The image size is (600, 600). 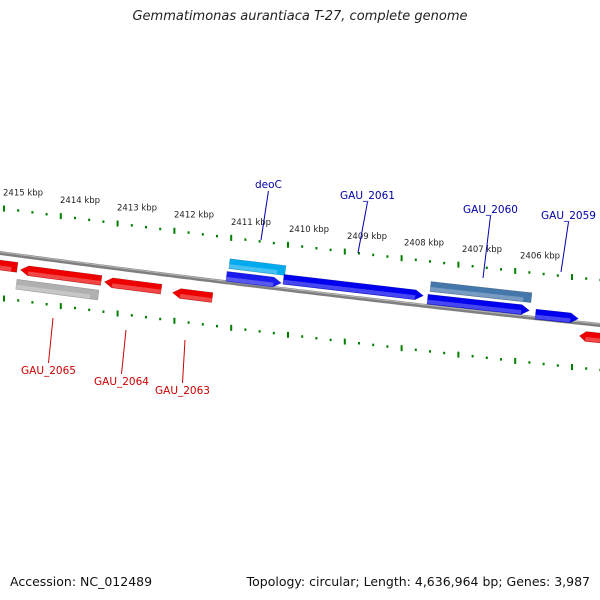 I want to click on offscreen-right-gene, so click(x=589, y=337).